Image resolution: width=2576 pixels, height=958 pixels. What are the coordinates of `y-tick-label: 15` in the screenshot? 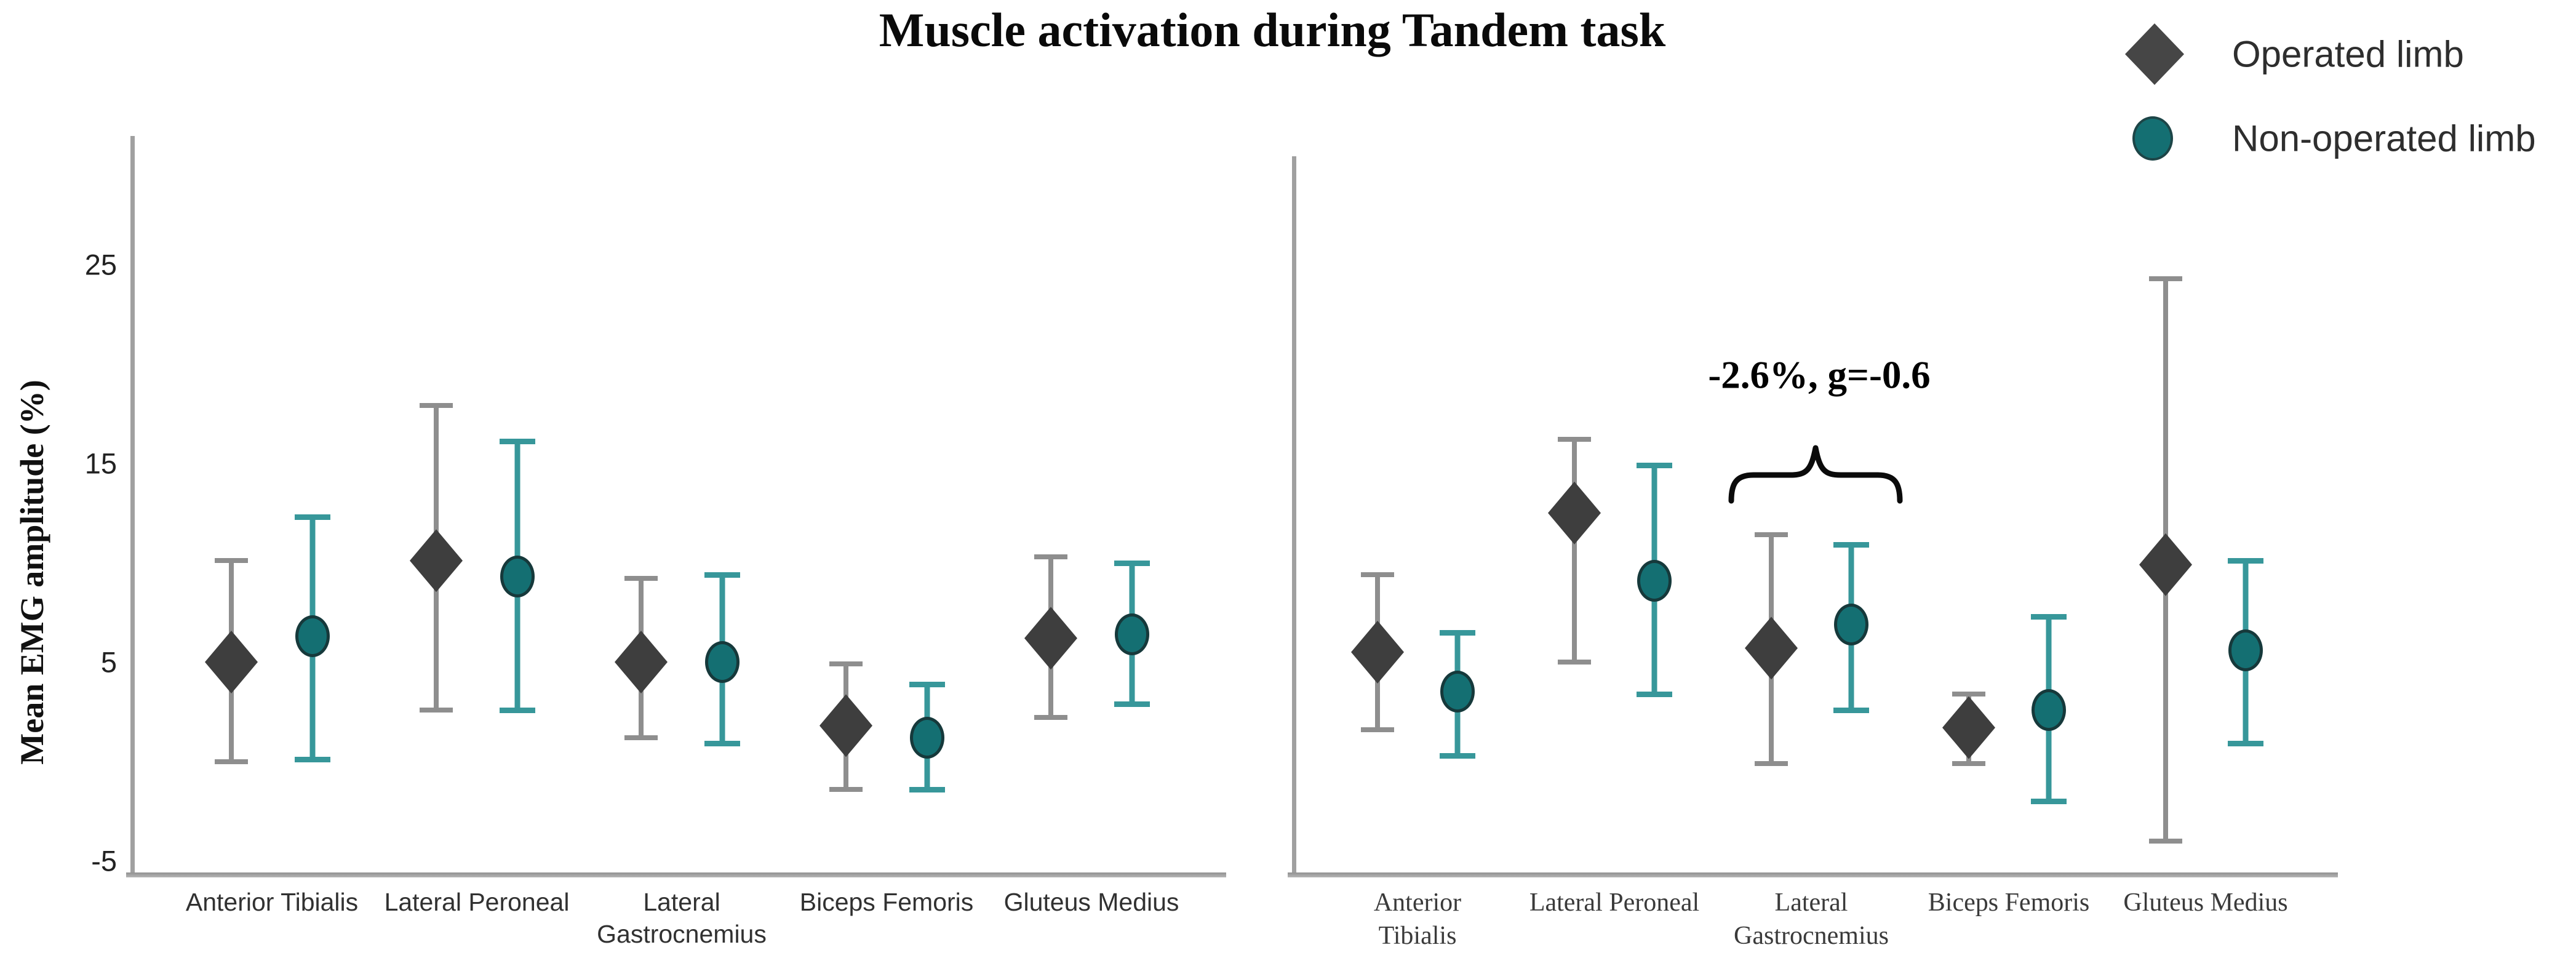 It's located at (100, 463).